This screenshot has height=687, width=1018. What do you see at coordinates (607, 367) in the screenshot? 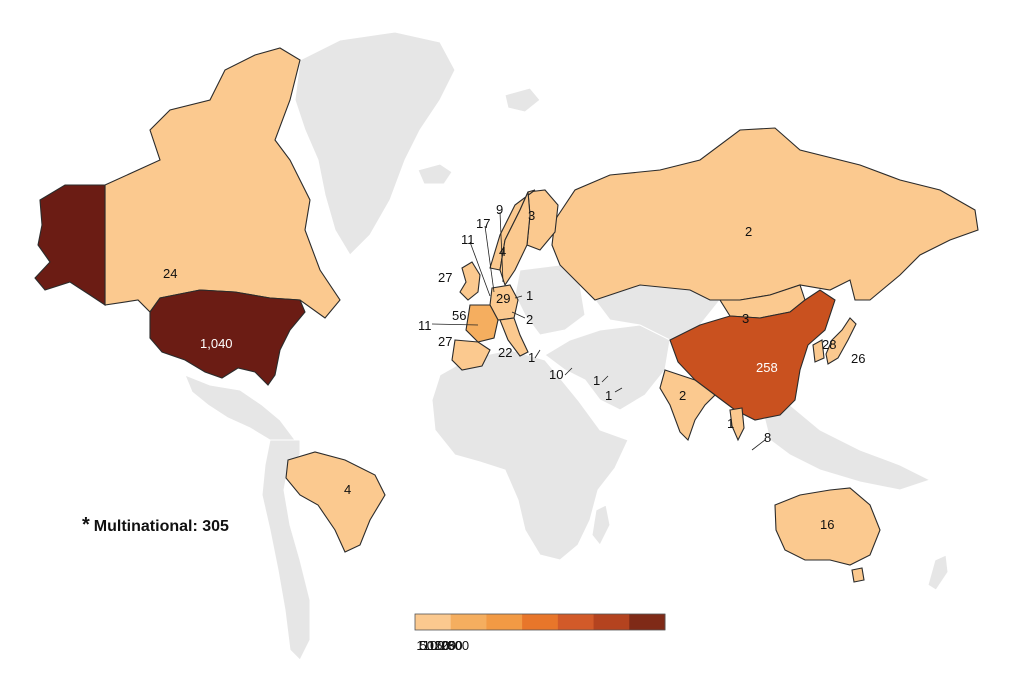
I see `middle-east-shape` at bounding box center [607, 367].